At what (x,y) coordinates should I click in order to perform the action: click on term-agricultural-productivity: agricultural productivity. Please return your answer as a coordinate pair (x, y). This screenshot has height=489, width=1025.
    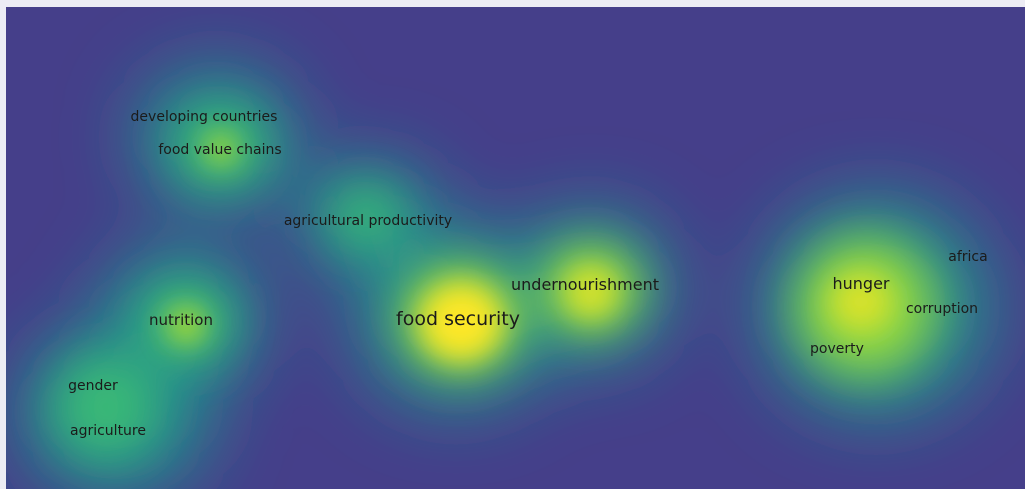
    Looking at the image, I should click on (368, 221).